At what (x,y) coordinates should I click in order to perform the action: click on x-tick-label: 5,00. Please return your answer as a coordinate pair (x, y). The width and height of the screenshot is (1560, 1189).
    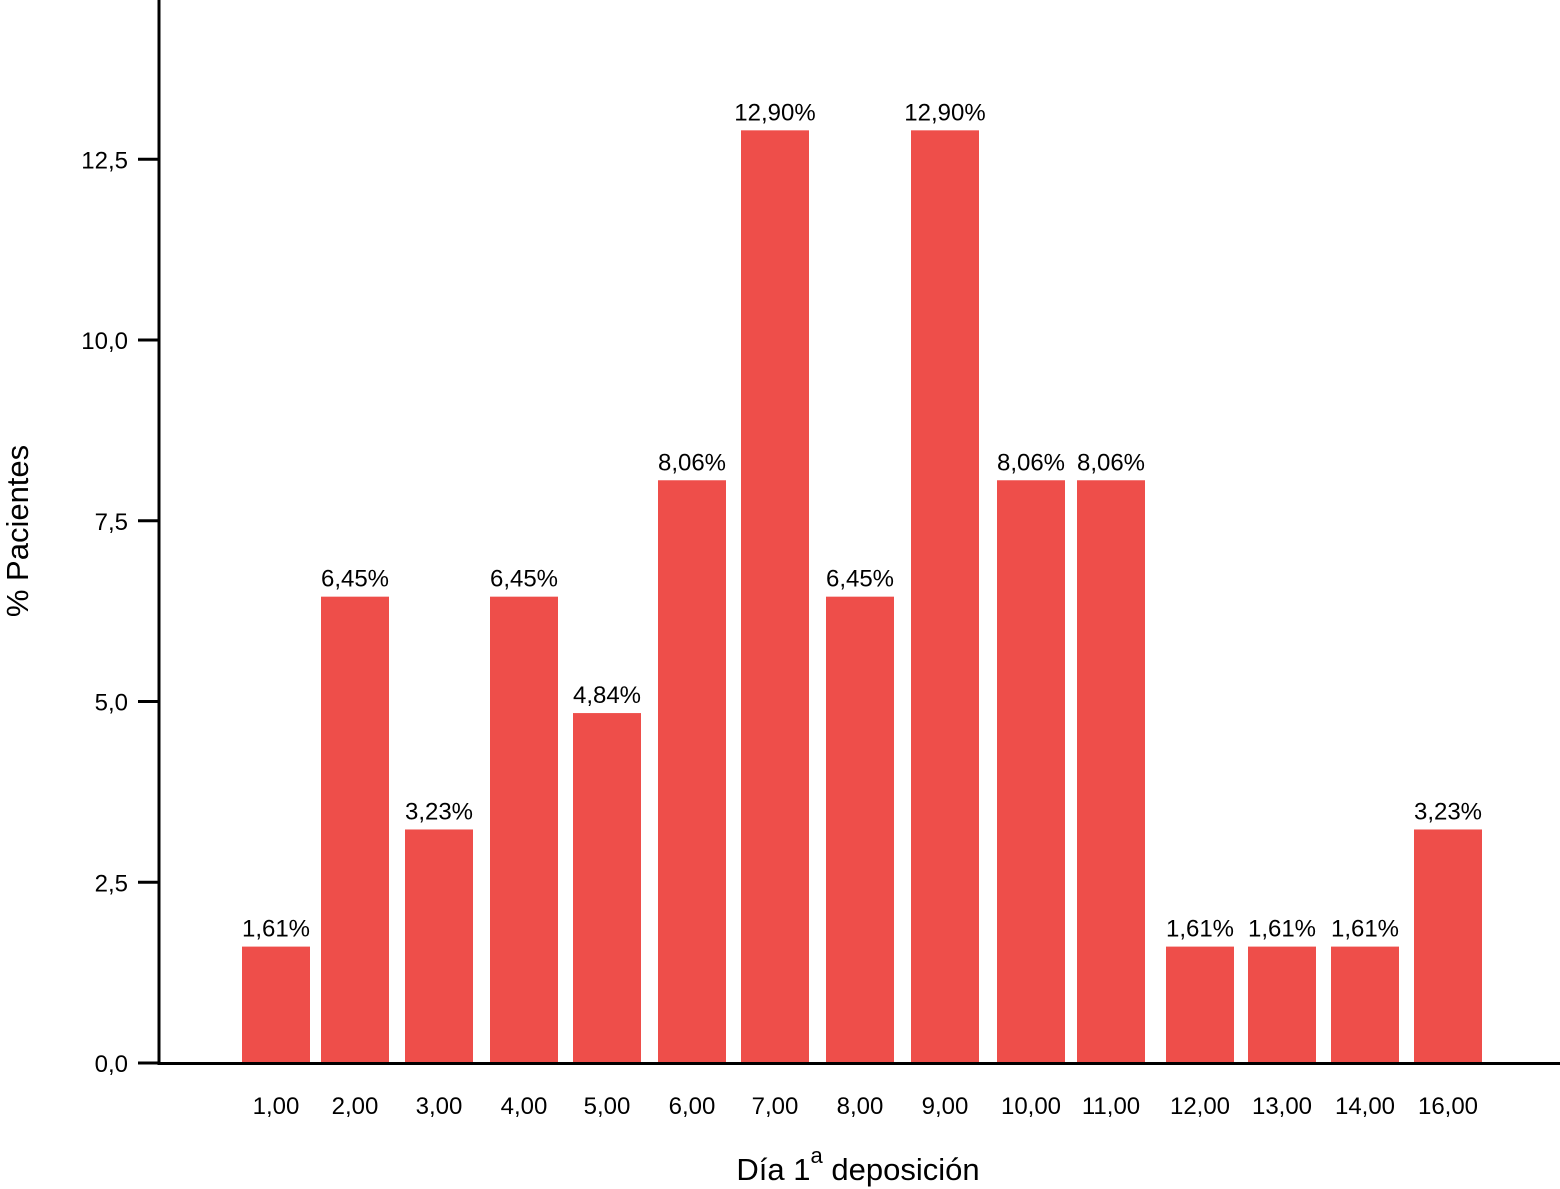
    Looking at the image, I should click on (607, 1106).